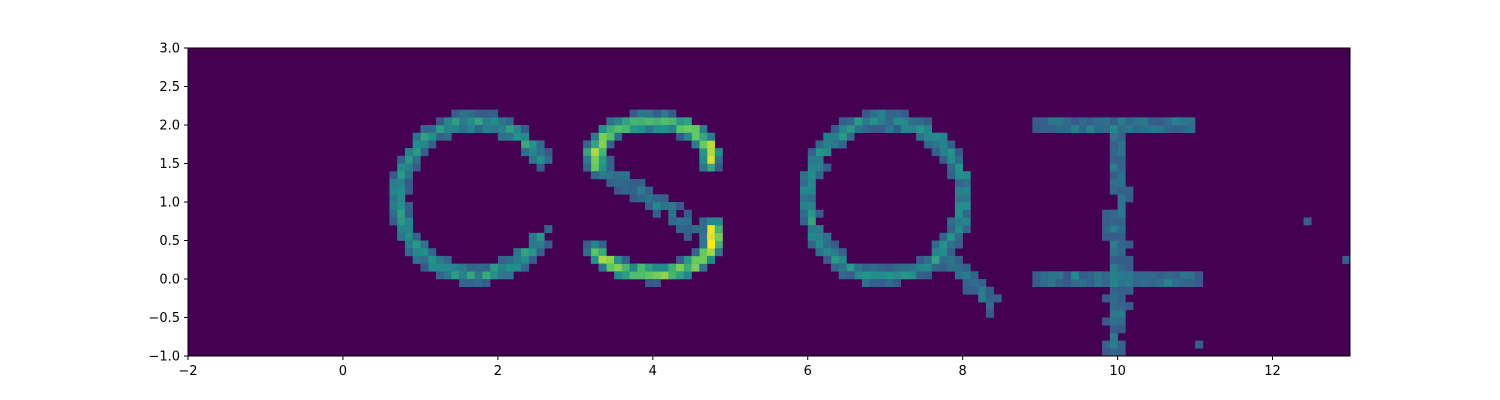 Image resolution: width=1500 pixels, height=400 pixels. I want to click on x-tick-label: −2, so click(187, 371).